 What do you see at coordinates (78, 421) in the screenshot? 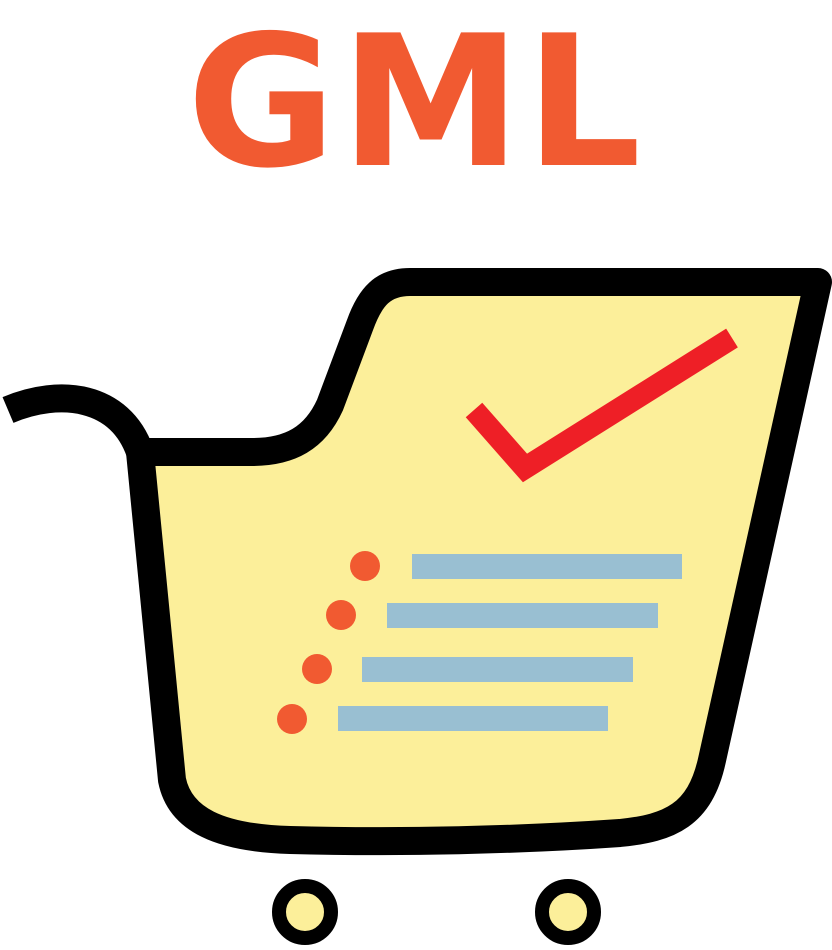
I see `cart-handle` at bounding box center [78, 421].